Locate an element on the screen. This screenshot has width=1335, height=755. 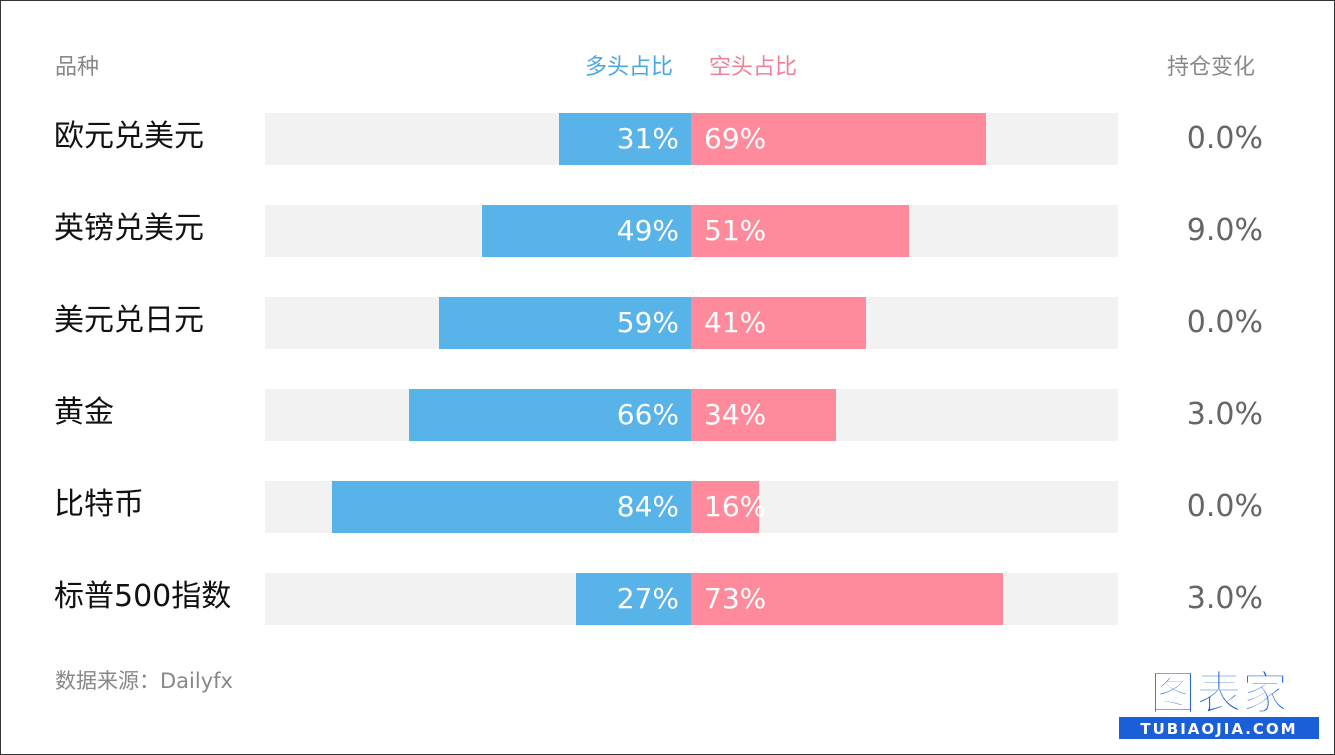
logo-sub-text: TUBIAOJIA.COM is located at coordinates (1218, 729).